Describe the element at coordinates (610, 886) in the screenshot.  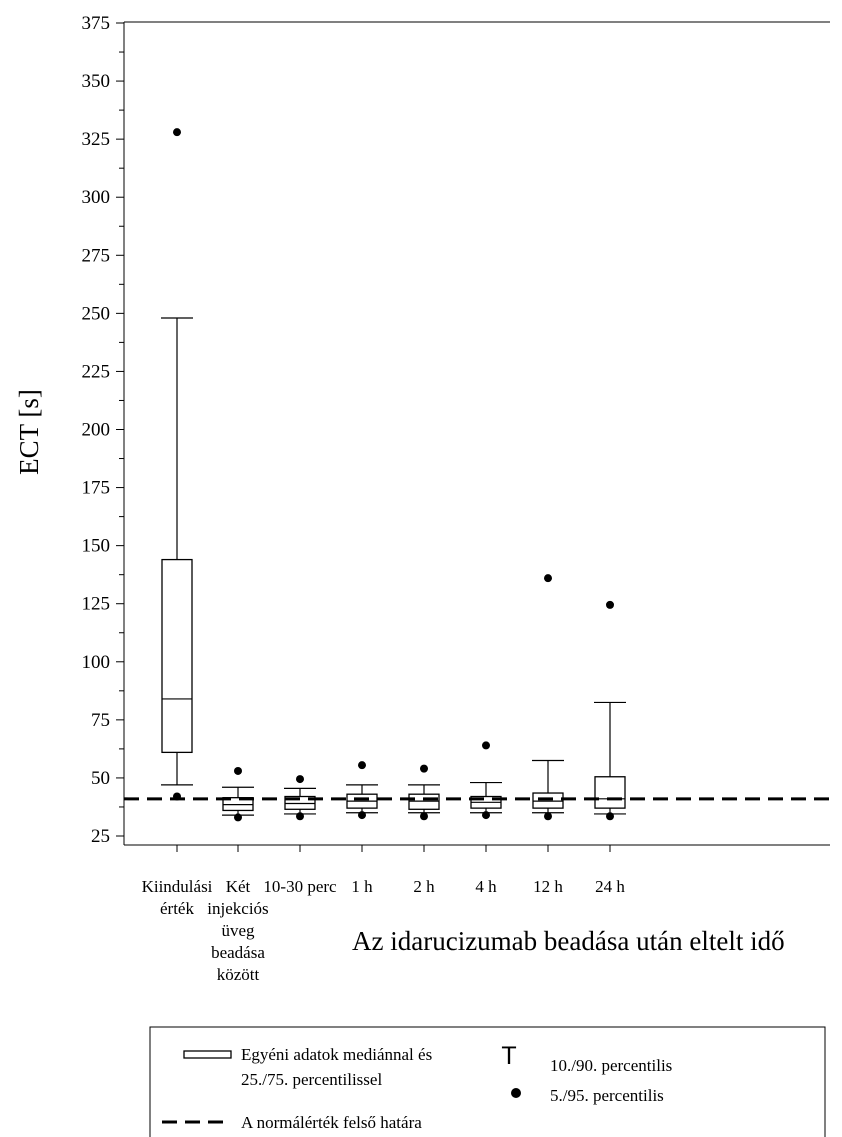
I see `x-tick-label: 24 h` at that location.